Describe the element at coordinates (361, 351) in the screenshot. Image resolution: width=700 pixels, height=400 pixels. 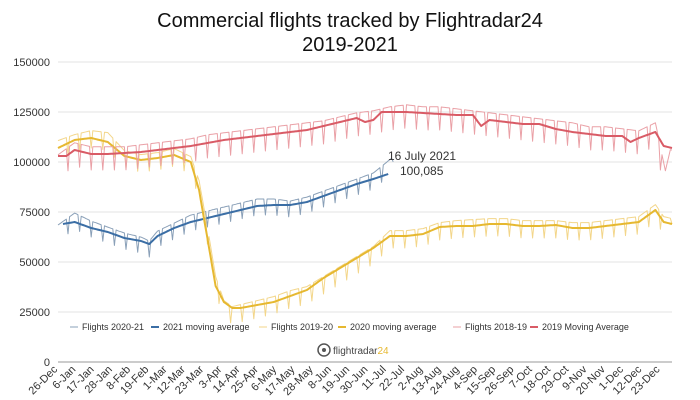
I see `logo-text: flightradar24` at that location.